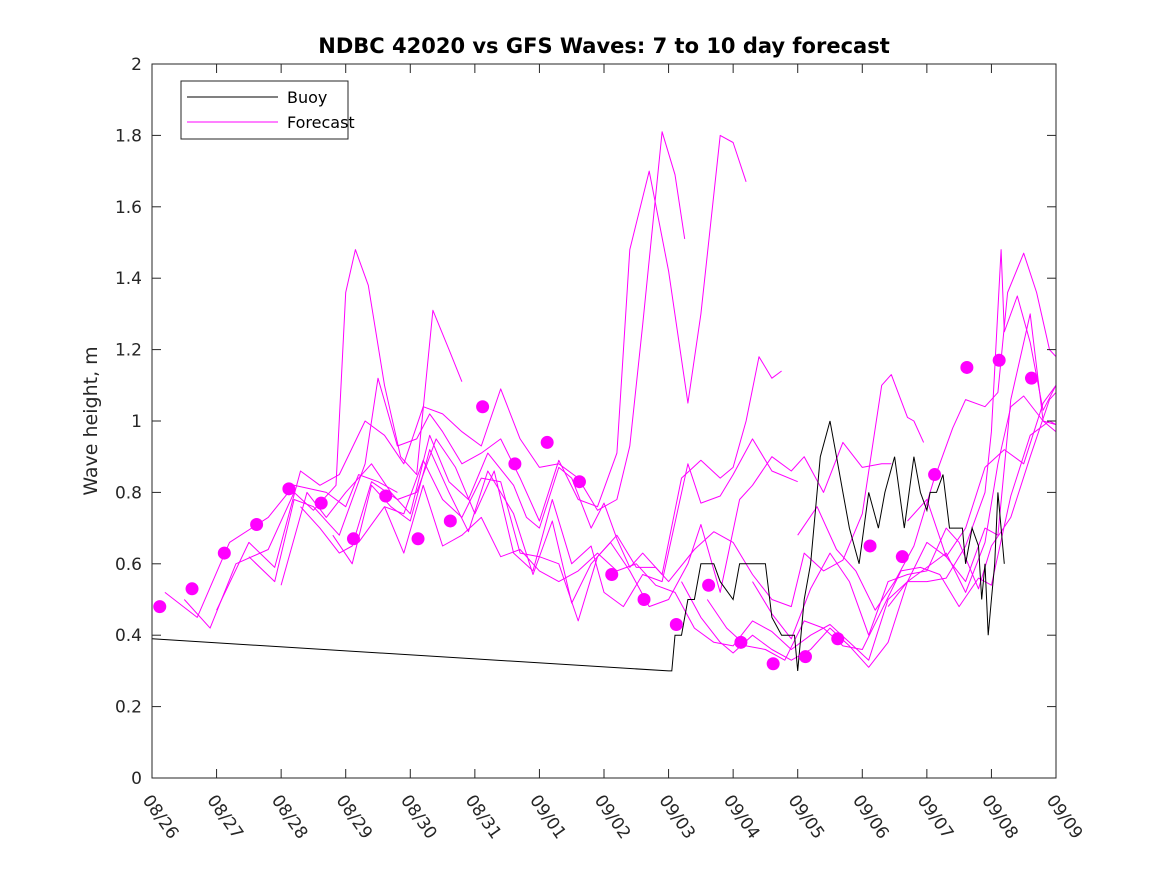 The width and height of the screenshot is (1167, 875). What do you see at coordinates (136, 779) in the screenshot?
I see `y-tick-label: 0` at bounding box center [136, 779].